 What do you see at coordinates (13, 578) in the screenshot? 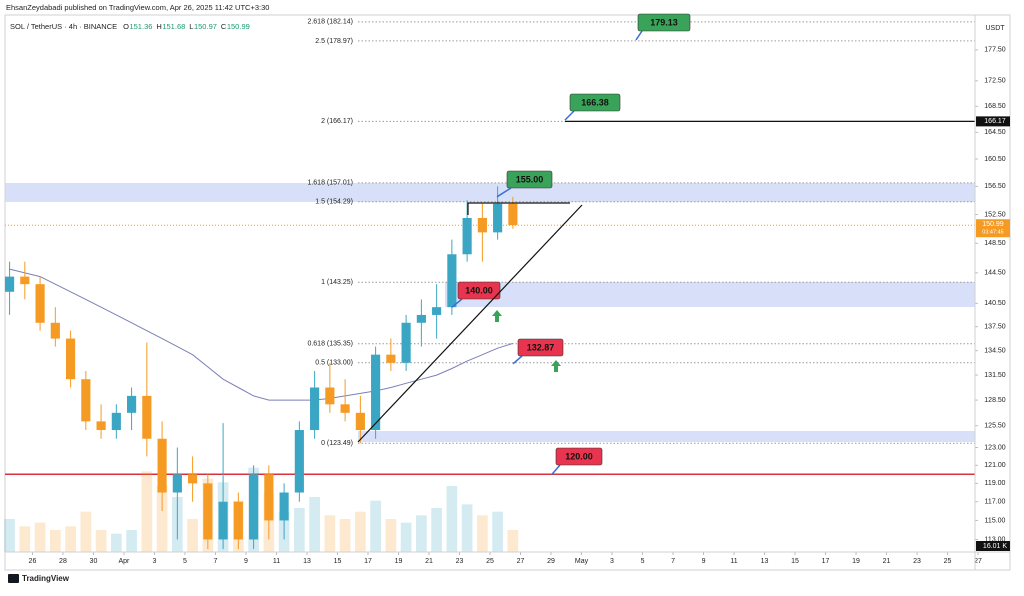
I see `logo` at bounding box center [13, 578].